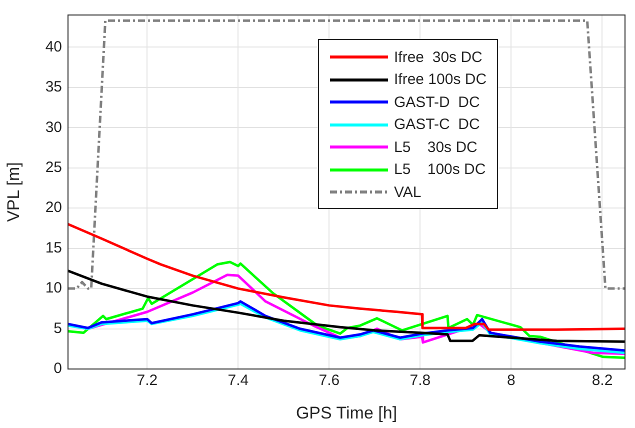 The height and width of the screenshot is (428, 635). What do you see at coordinates (602, 381) in the screenshot?
I see `x-tick-label: 8.2` at bounding box center [602, 381].